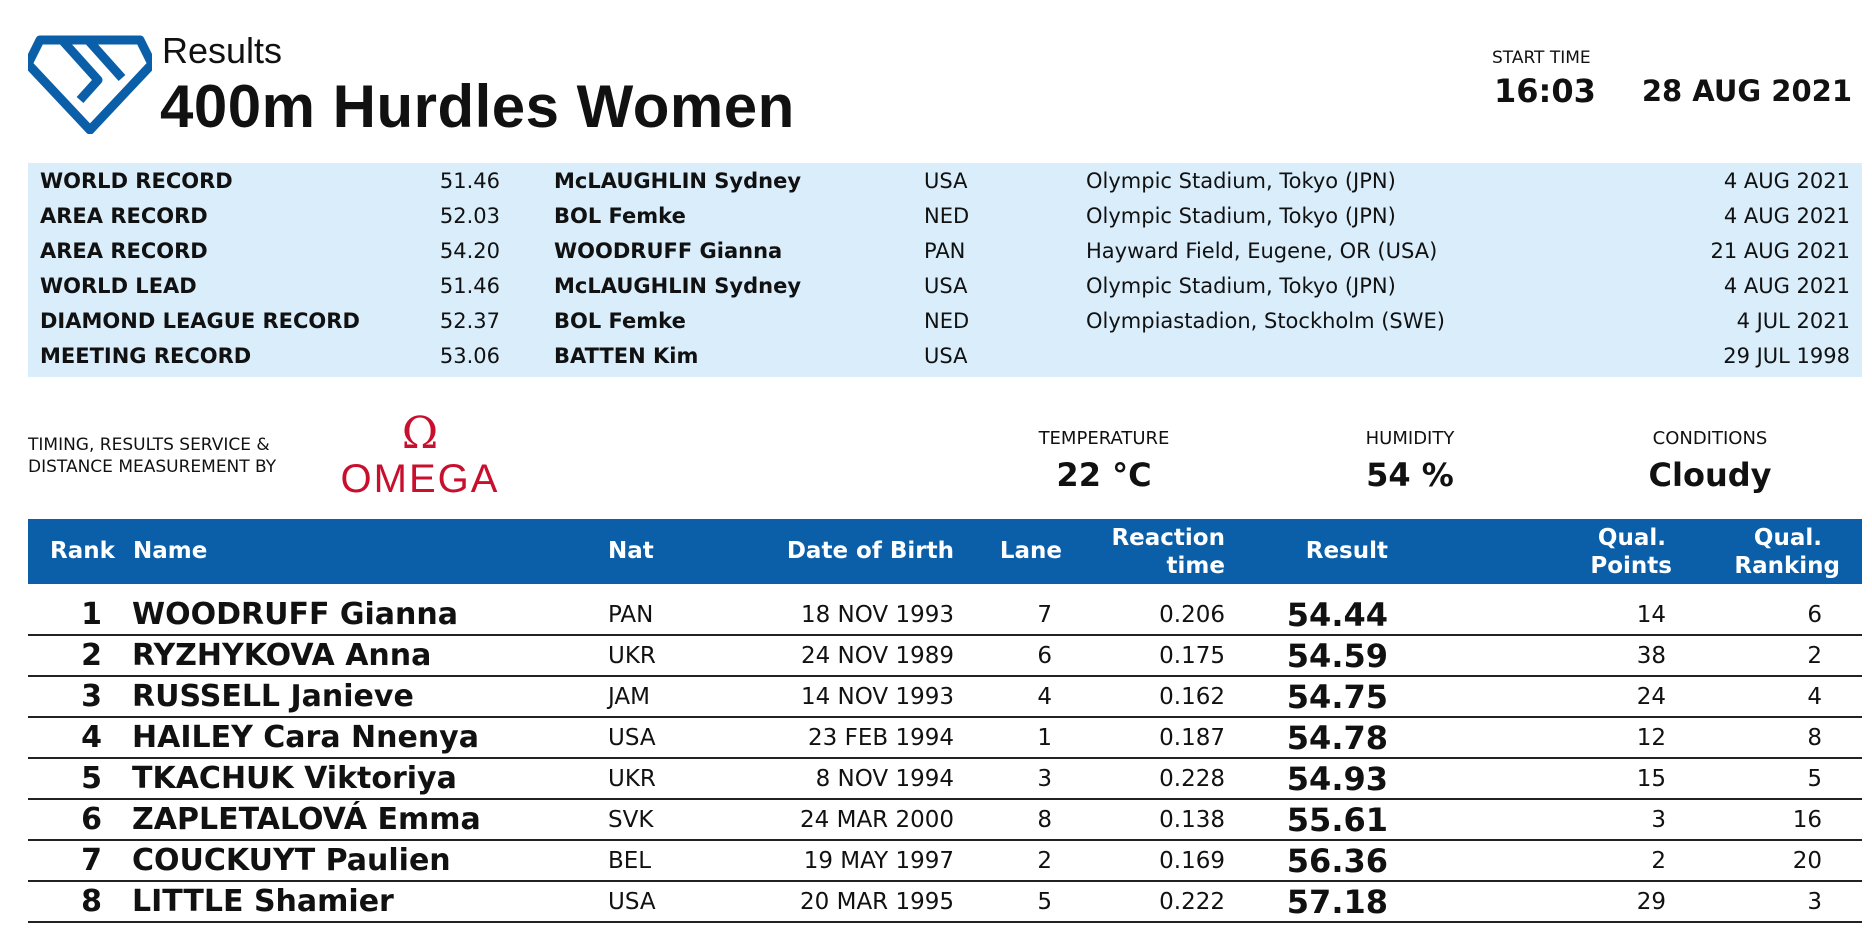 Image resolution: width=1872 pixels, height=942 pixels. Describe the element at coordinates (91, 737) in the screenshot. I see `cell-rank: 4` at that location.